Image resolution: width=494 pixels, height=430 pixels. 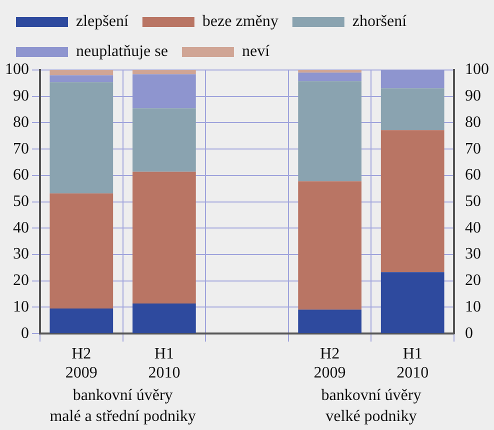 I want to click on text: bankovní úvěry velké podniky, so click(x=371, y=406).